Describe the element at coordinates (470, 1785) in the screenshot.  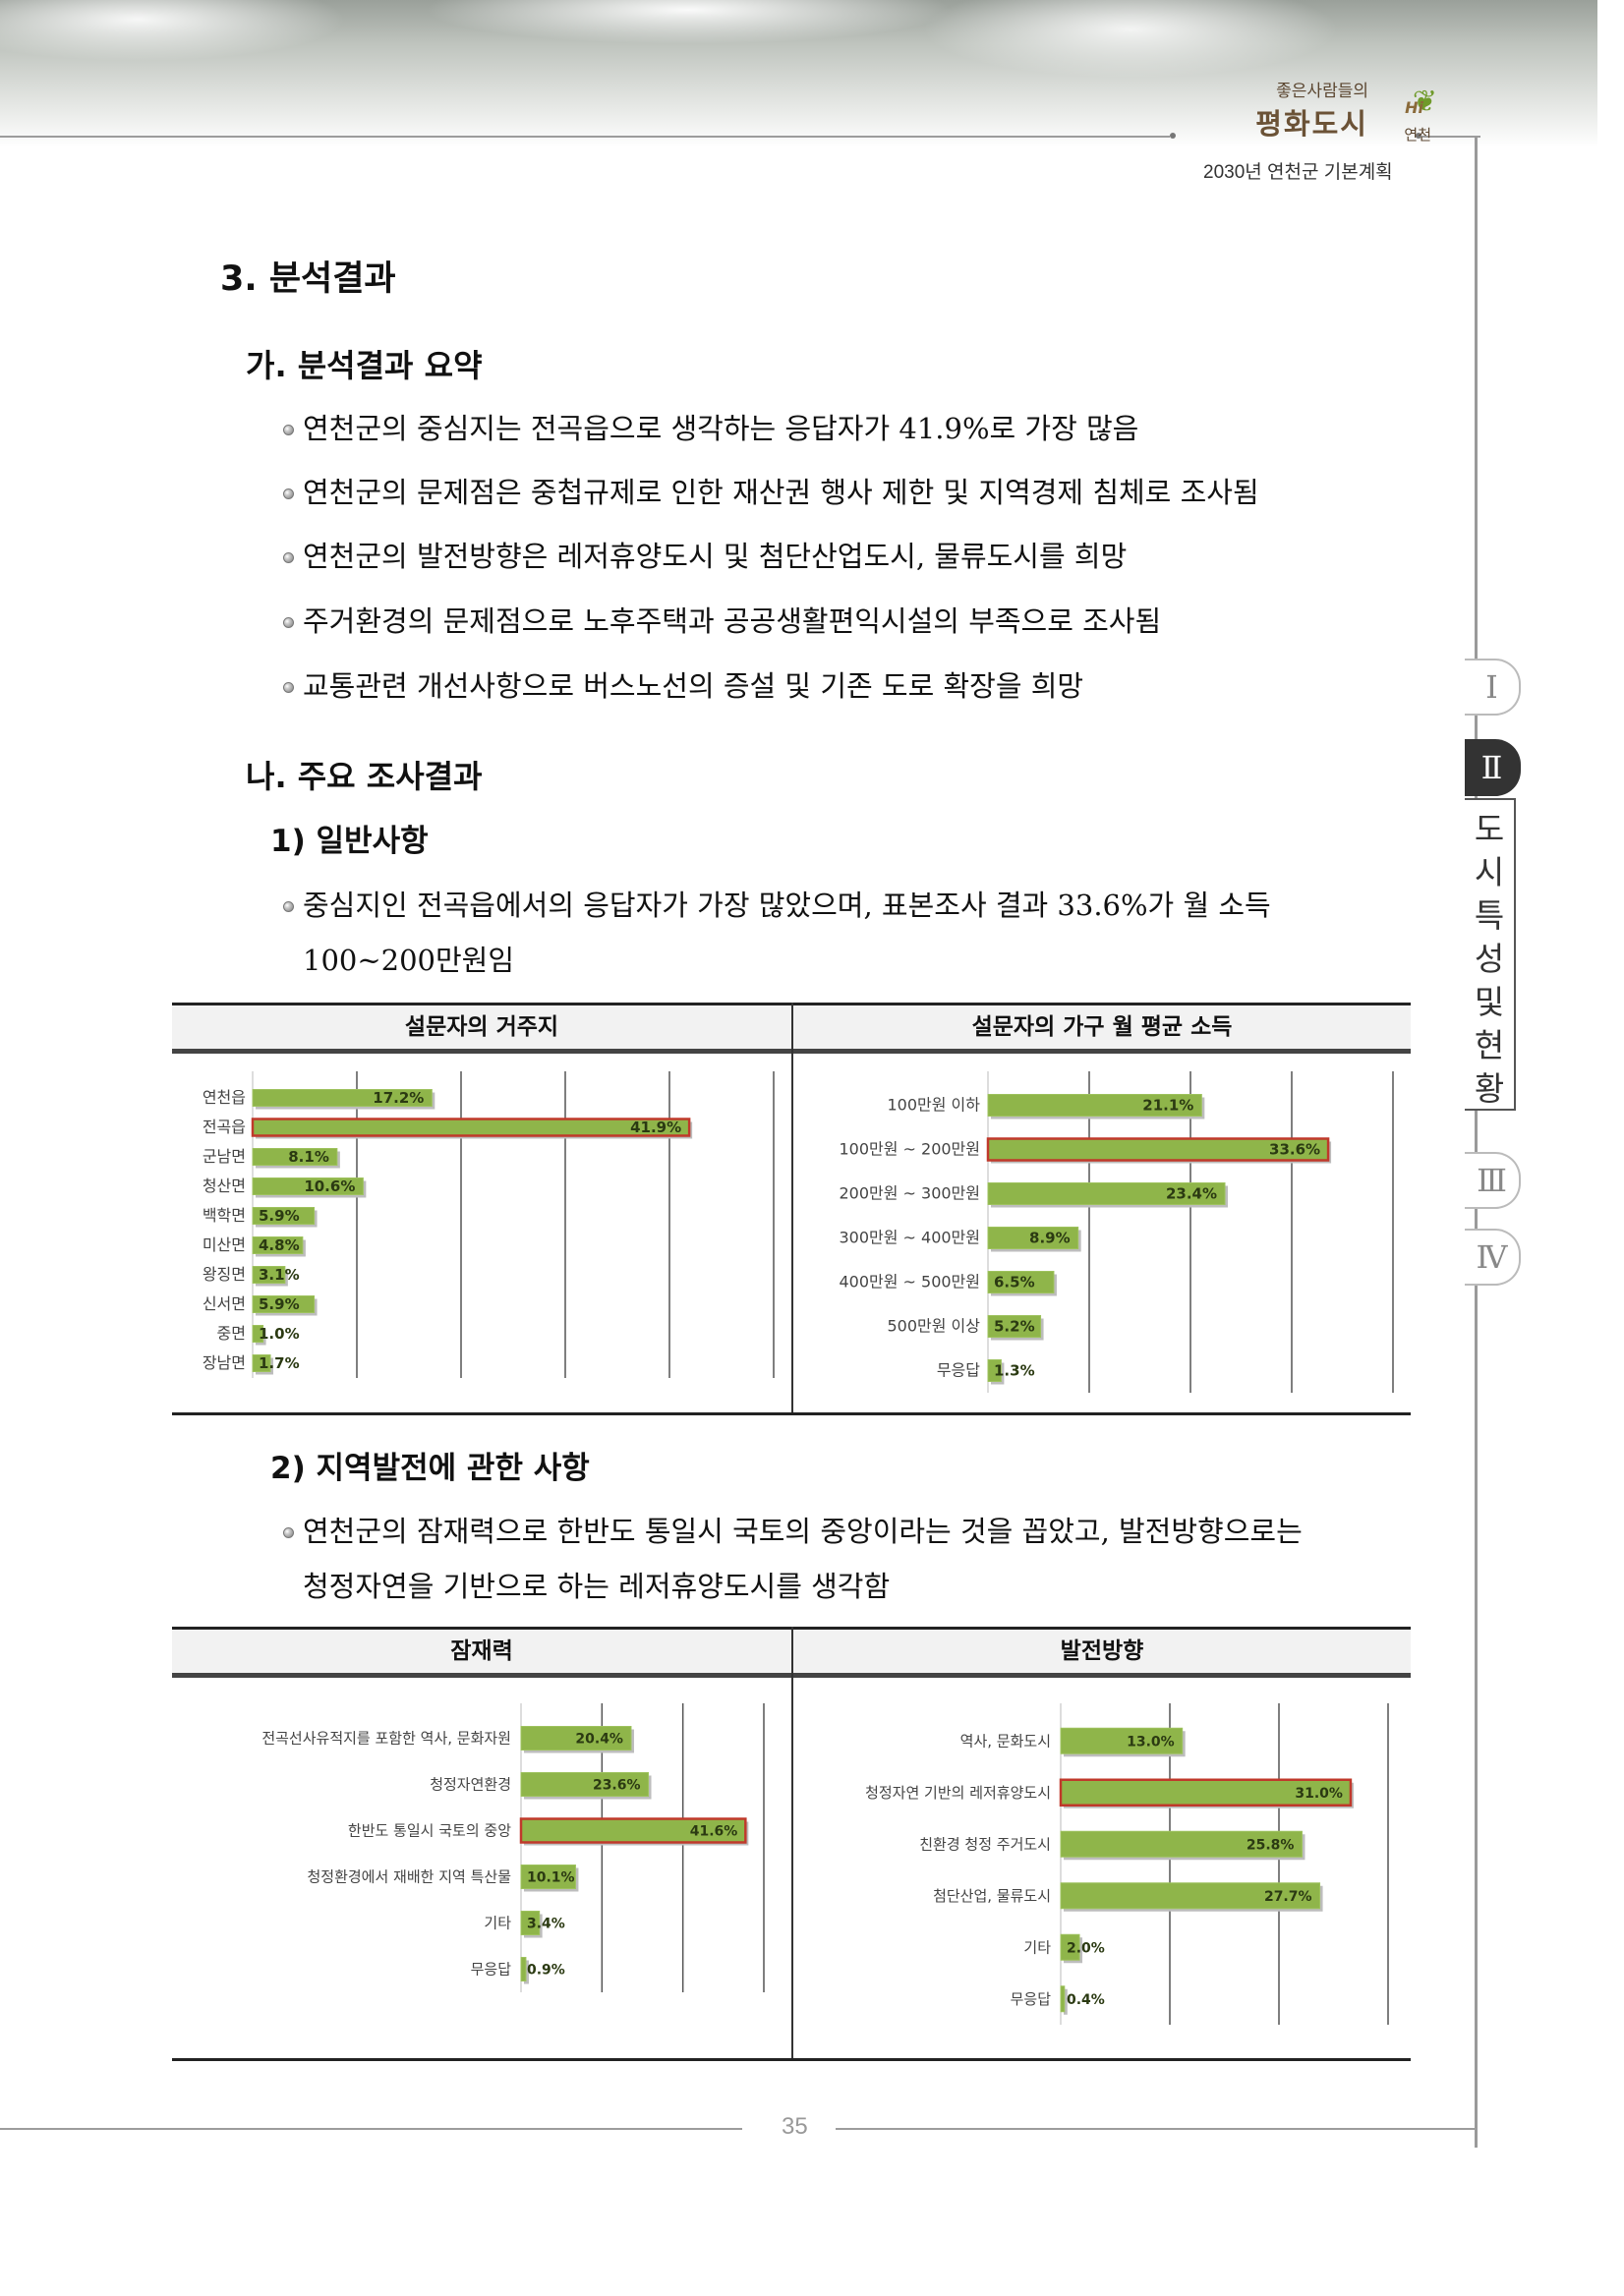
I see `potential-category-label-2: 청정자연환경` at that location.